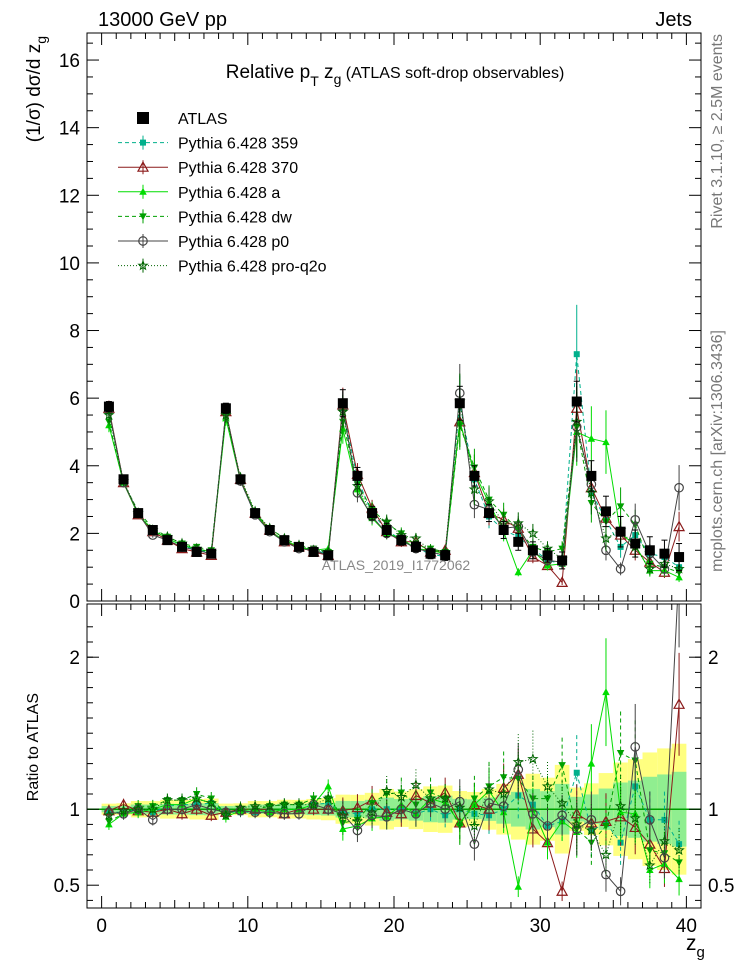 The image size is (746, 972). Describe the element at coordinates (247, 926) in the screenshot. I see `x-tick-label: 10` at that location.